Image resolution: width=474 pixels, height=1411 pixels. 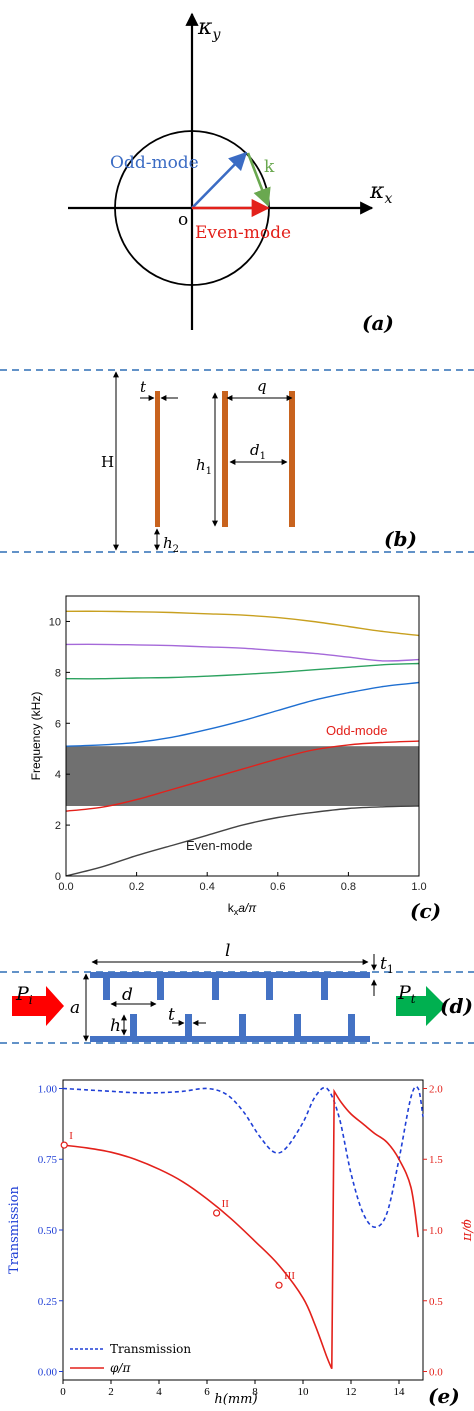 I want to click on x-tick-label: 1.0, so click(x=418, y=887).